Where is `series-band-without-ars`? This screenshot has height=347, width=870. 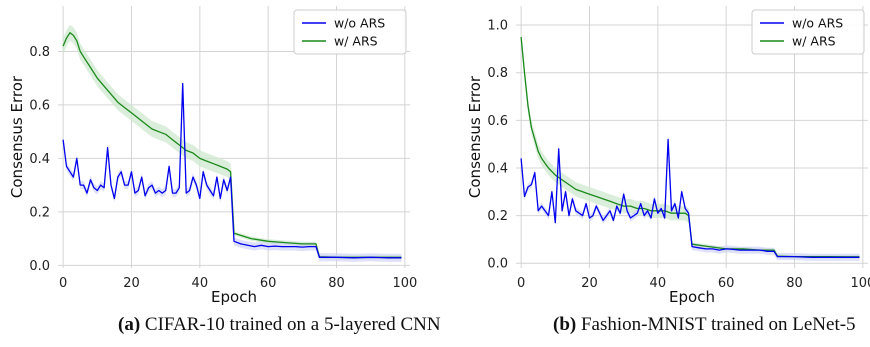 series-band-without-ars is located at coordinates (690, 198).